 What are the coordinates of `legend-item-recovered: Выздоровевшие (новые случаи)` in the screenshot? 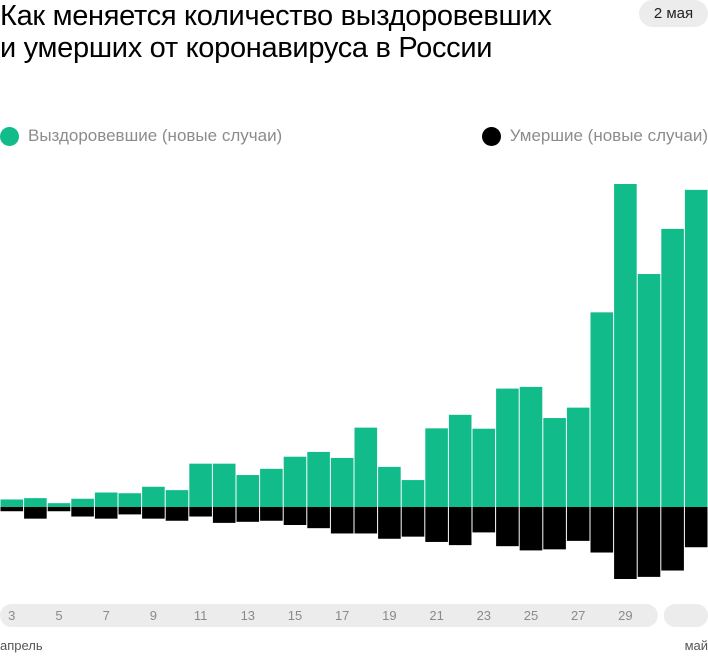 It's located at (141, 136).